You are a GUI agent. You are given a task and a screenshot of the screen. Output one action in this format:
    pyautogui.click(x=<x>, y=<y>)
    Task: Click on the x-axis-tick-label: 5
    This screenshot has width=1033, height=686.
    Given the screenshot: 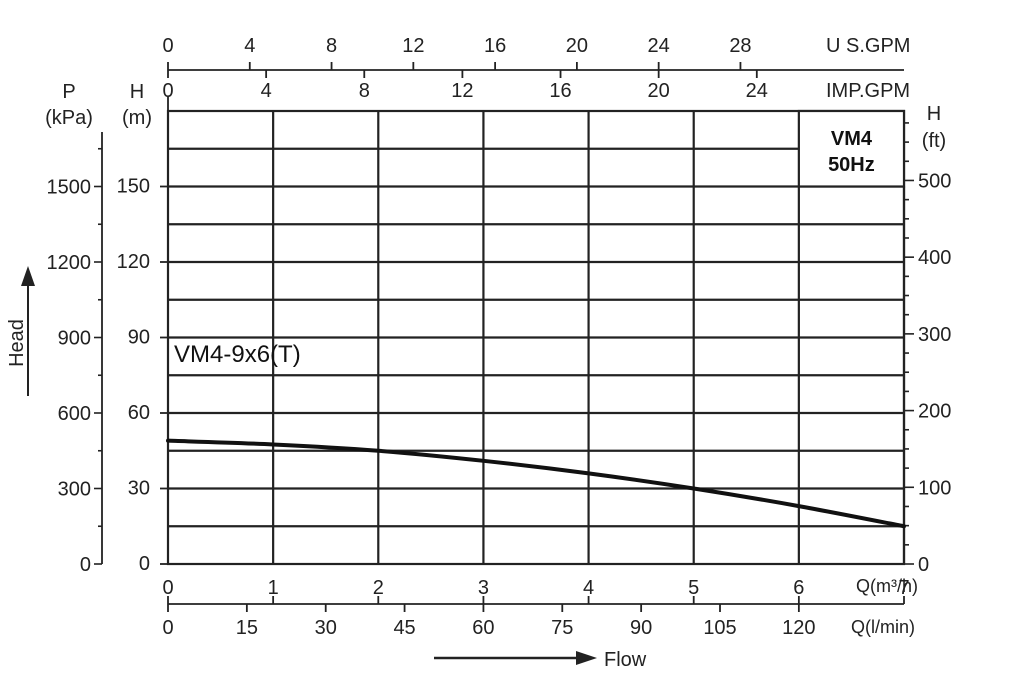 What is the action you would take?
    pyautogui.click(x=693, y=588)
    